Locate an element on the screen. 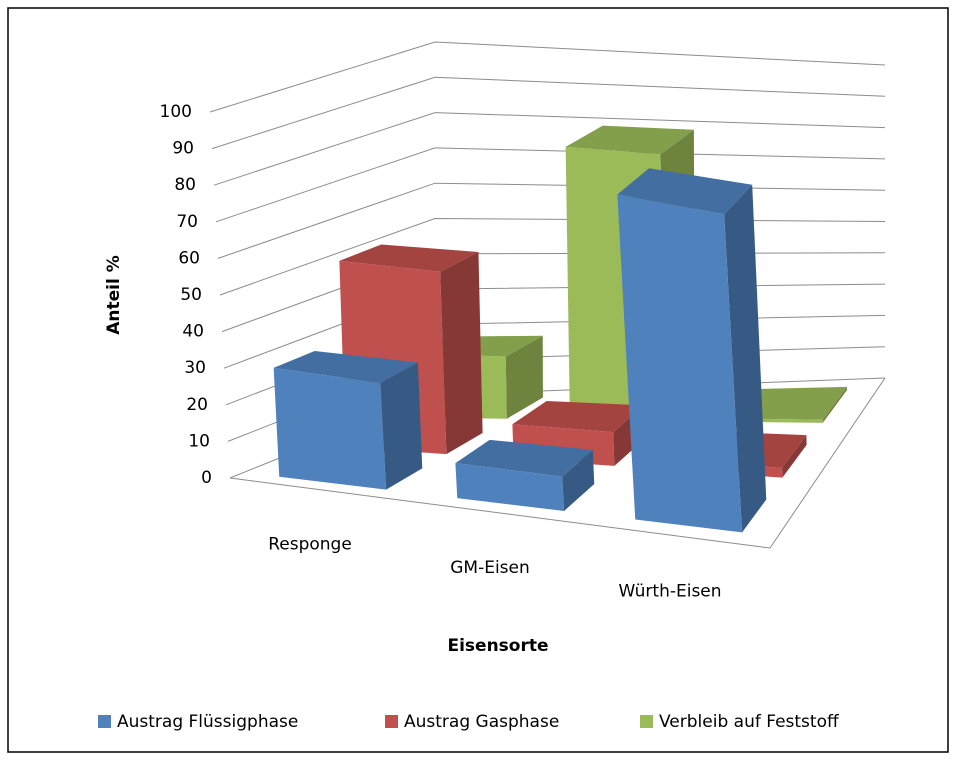 The image size is (957, 764). x-axis-title: Eisensorte is located at coordinates (497, 646).